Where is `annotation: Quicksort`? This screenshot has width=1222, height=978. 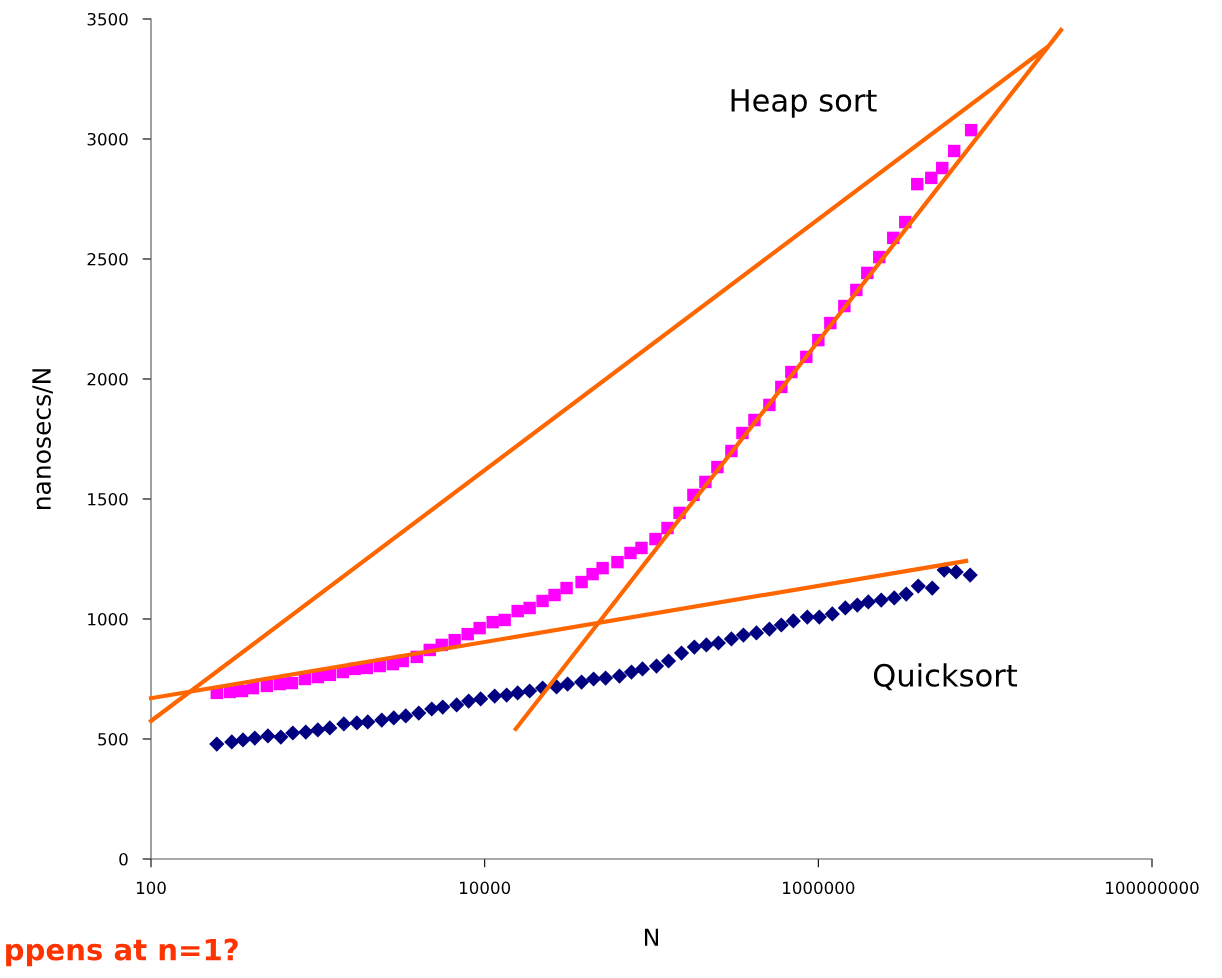 annotation: Quicksort is located at coordinates (945, 677).